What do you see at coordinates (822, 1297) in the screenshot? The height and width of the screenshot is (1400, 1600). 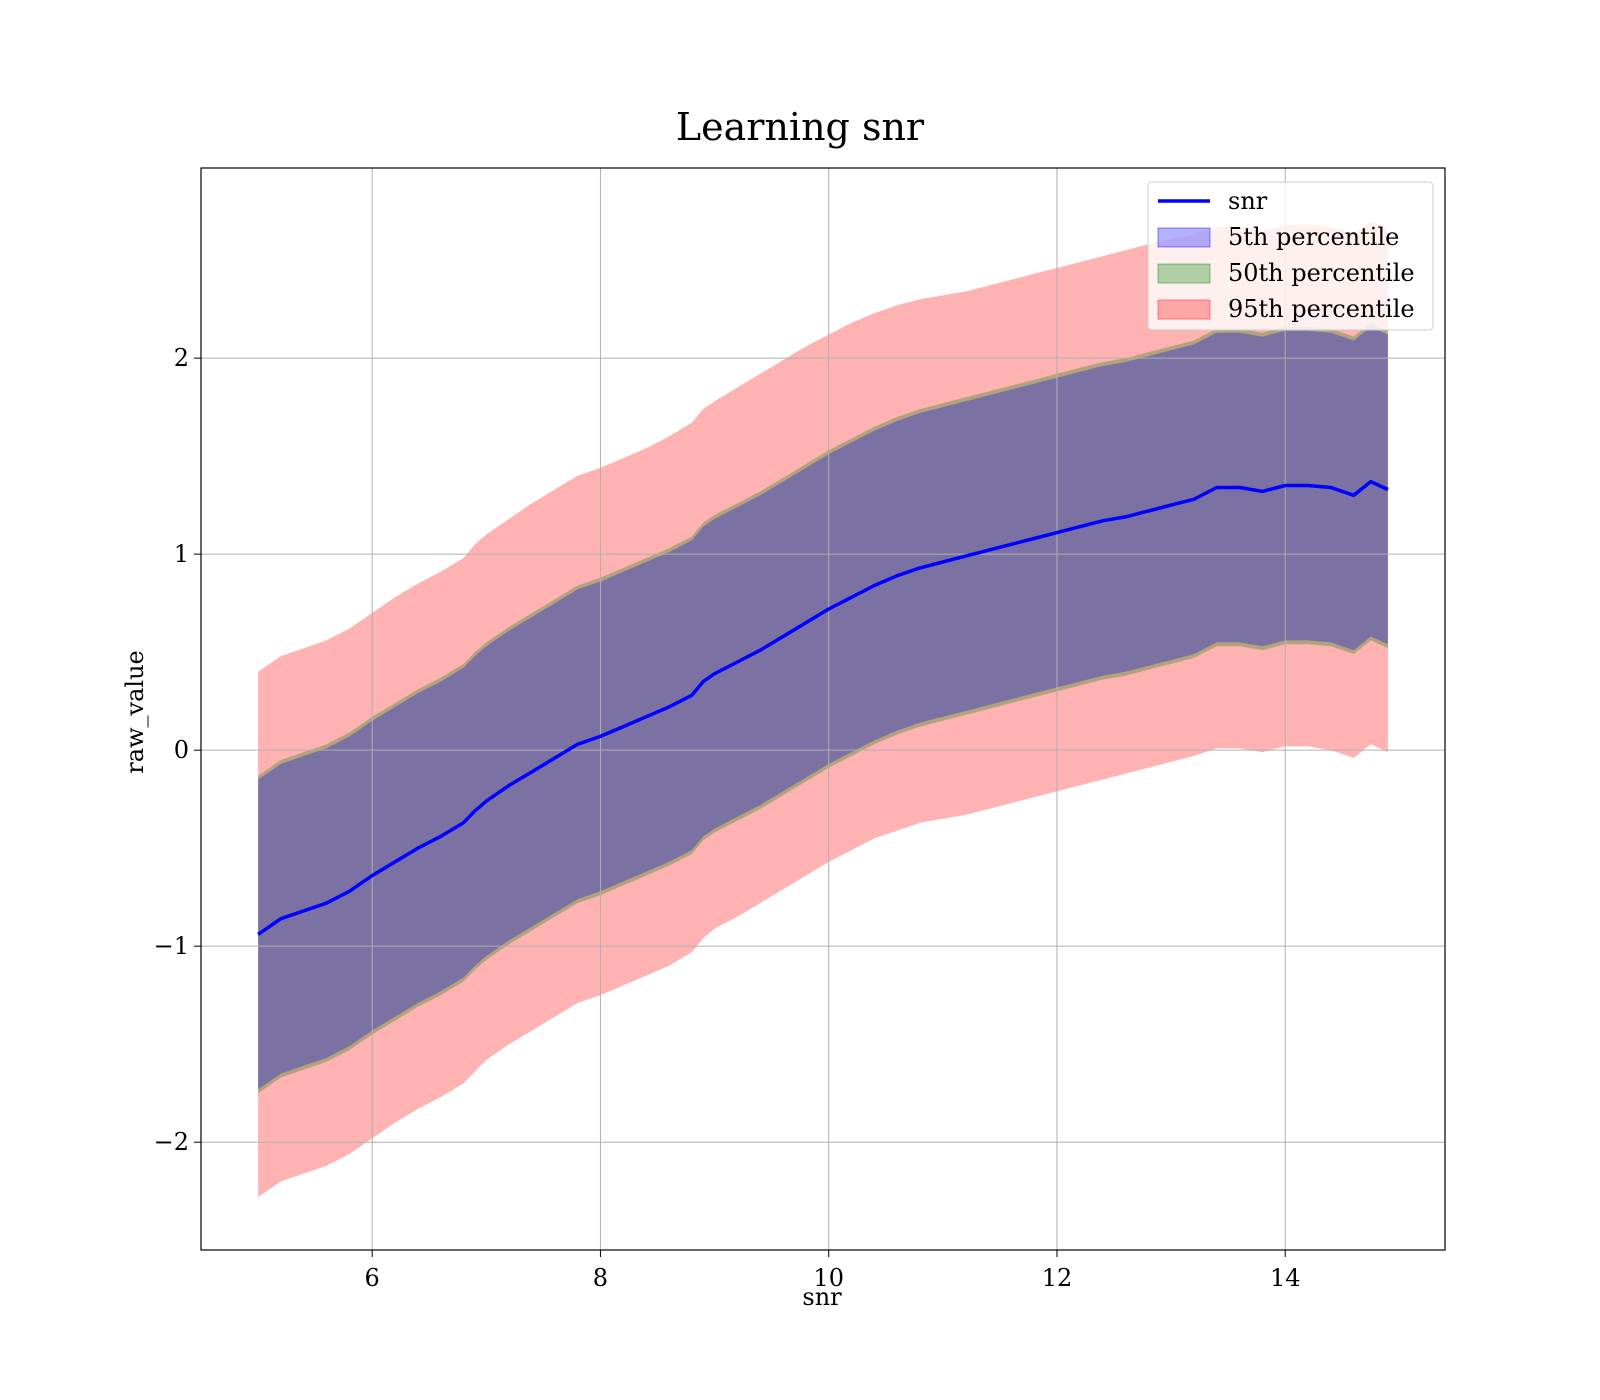 I see `x-axis-label: snr` at bounding box center [822, 1297].